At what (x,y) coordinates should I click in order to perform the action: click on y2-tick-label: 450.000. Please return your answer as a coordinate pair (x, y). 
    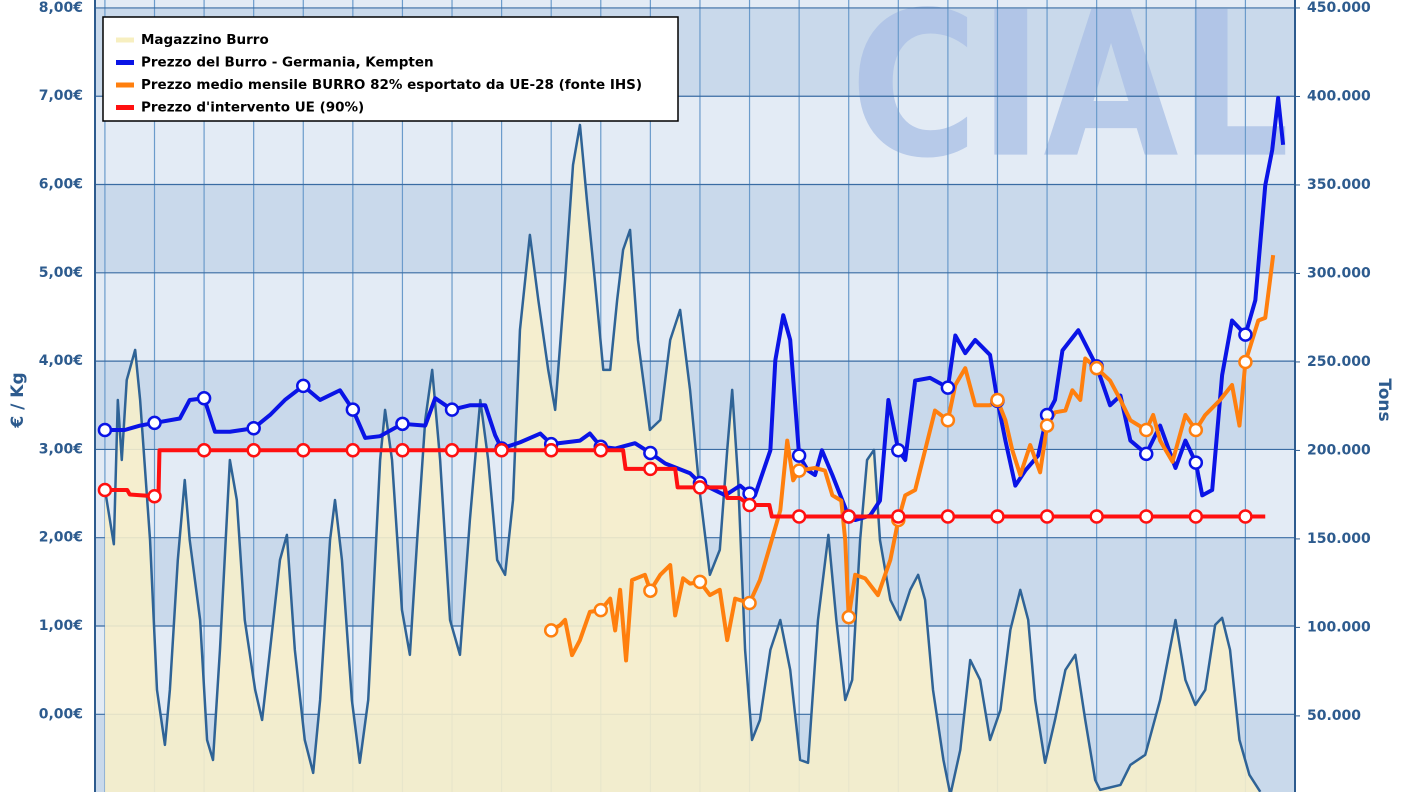
    Looking at the image, I should click on (1339, 8).